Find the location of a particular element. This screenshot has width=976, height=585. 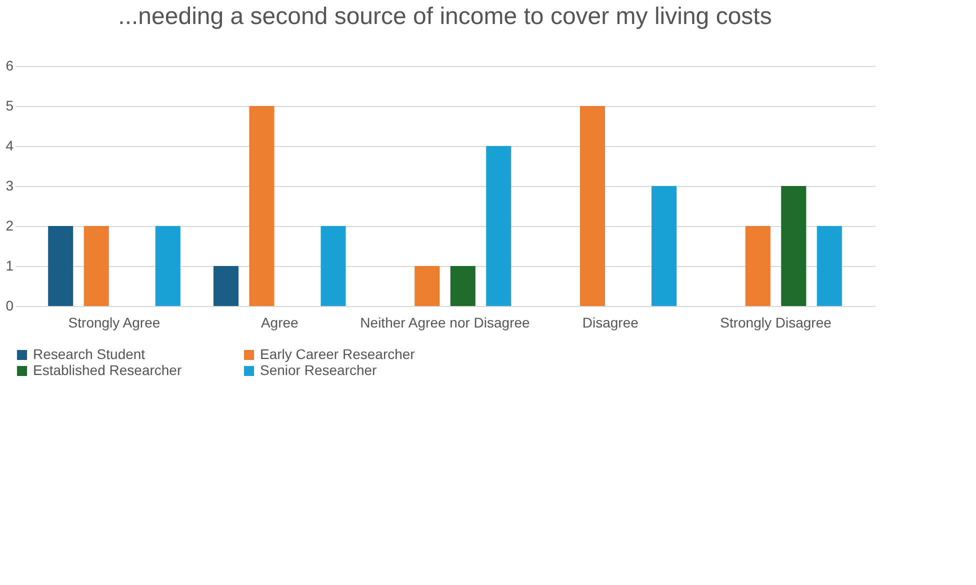

legend-label: Research Student is located at coordinates (89, 354).